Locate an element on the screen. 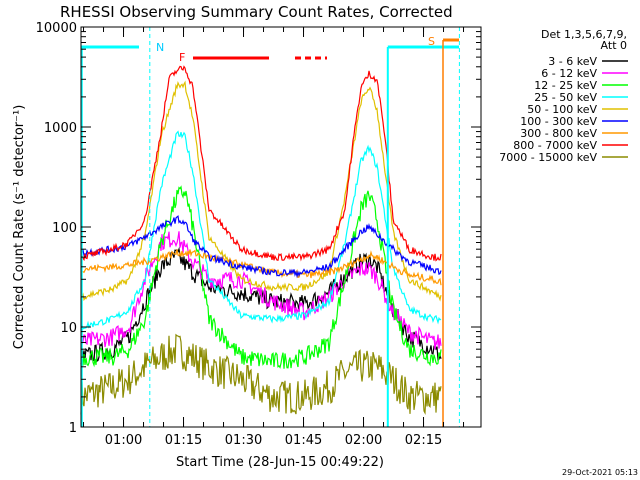 The height and width of the screenshot is (480, 640). legend-header: Det 1,3,5,6,7,9, is located at coordinates (584, 34).